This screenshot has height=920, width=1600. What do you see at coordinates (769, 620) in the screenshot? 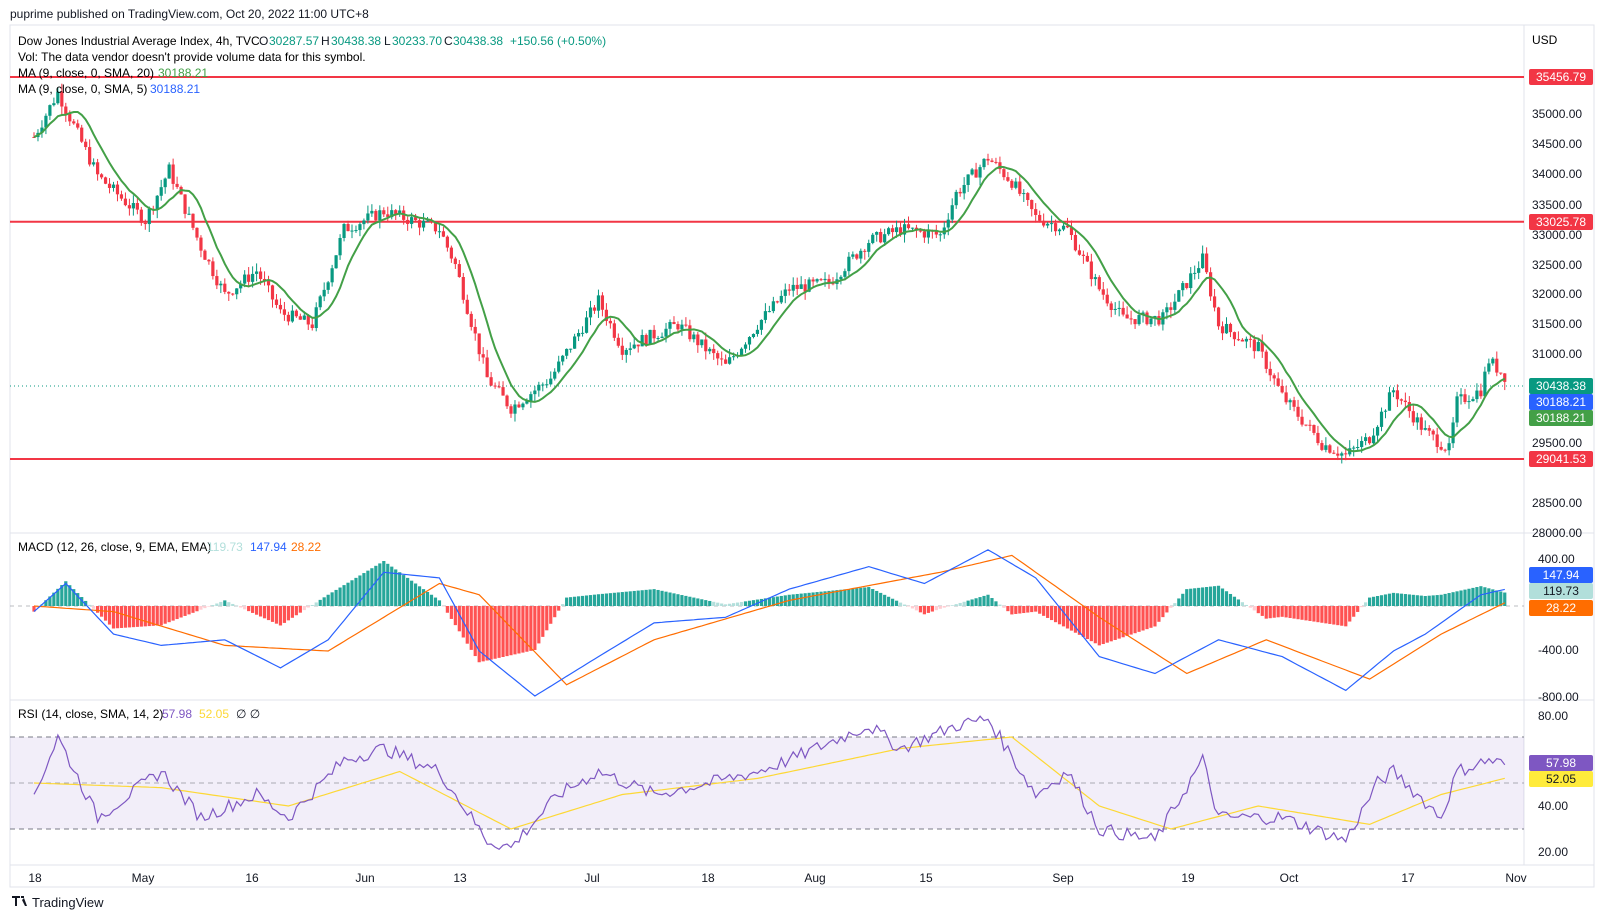
I see `macd-signal-line` at bounding box center [769, 620].